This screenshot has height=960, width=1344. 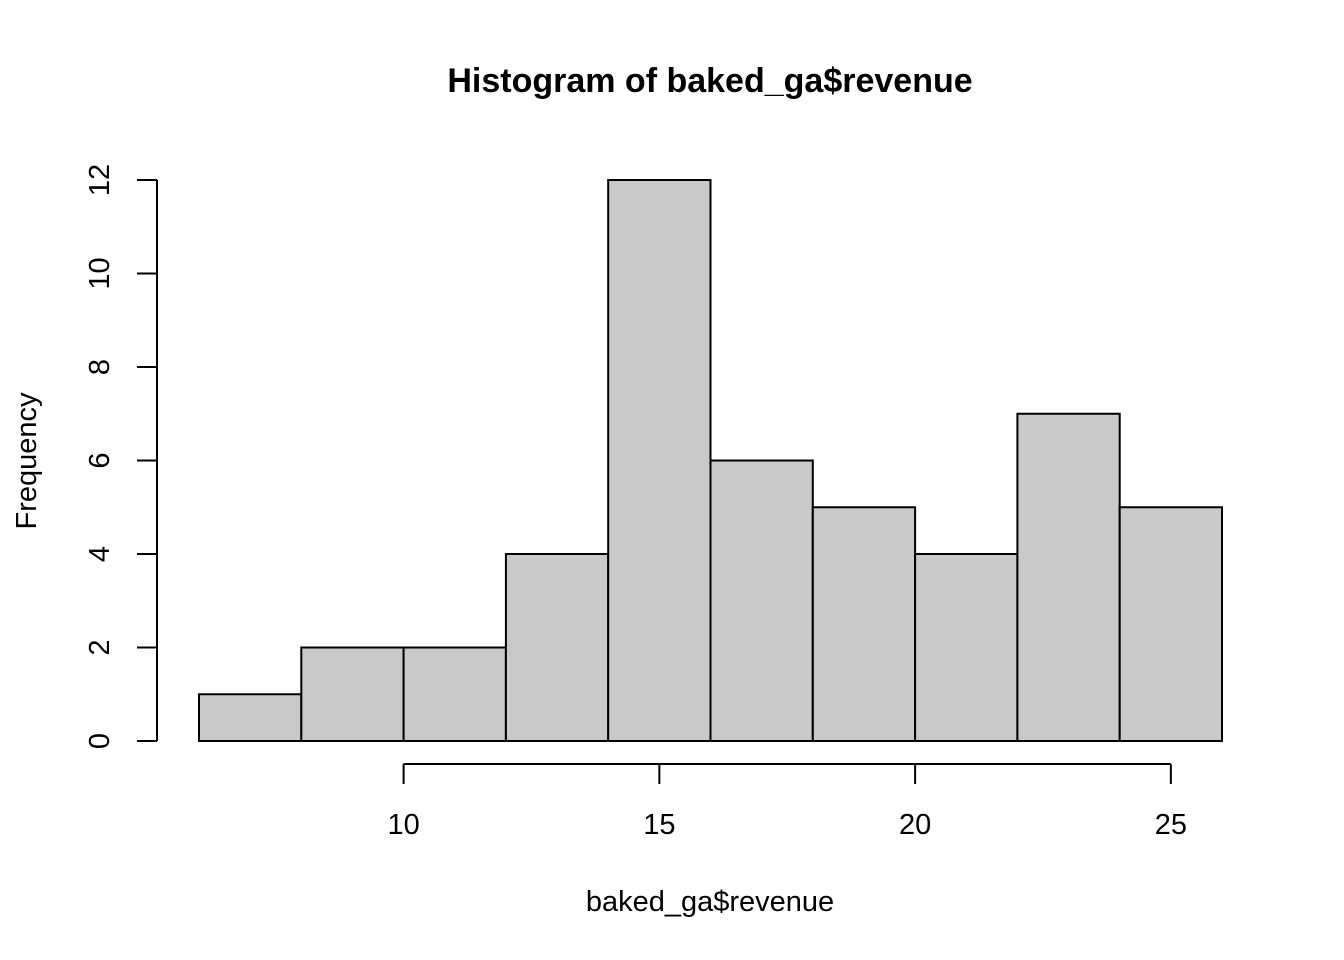 I want to click on x-tick-label: 15, so click(x=659, y=825).